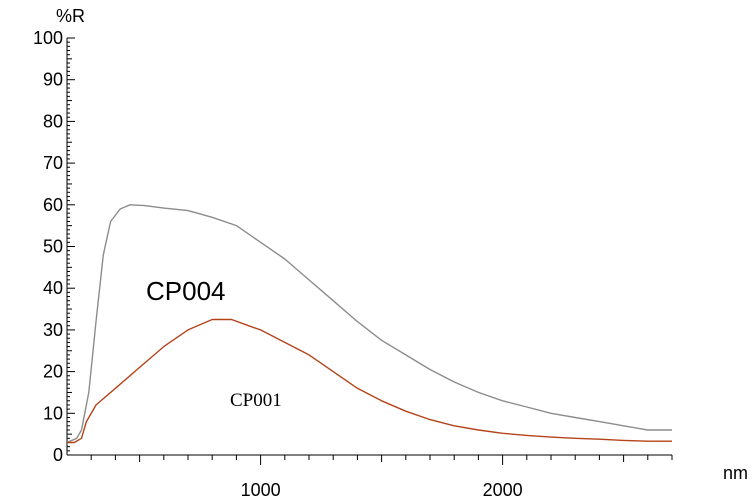 The image size is (755, 499). Describe the element at coordinates (53, 80) in the screenshot. I see `y-tick-label: 90` at that location.